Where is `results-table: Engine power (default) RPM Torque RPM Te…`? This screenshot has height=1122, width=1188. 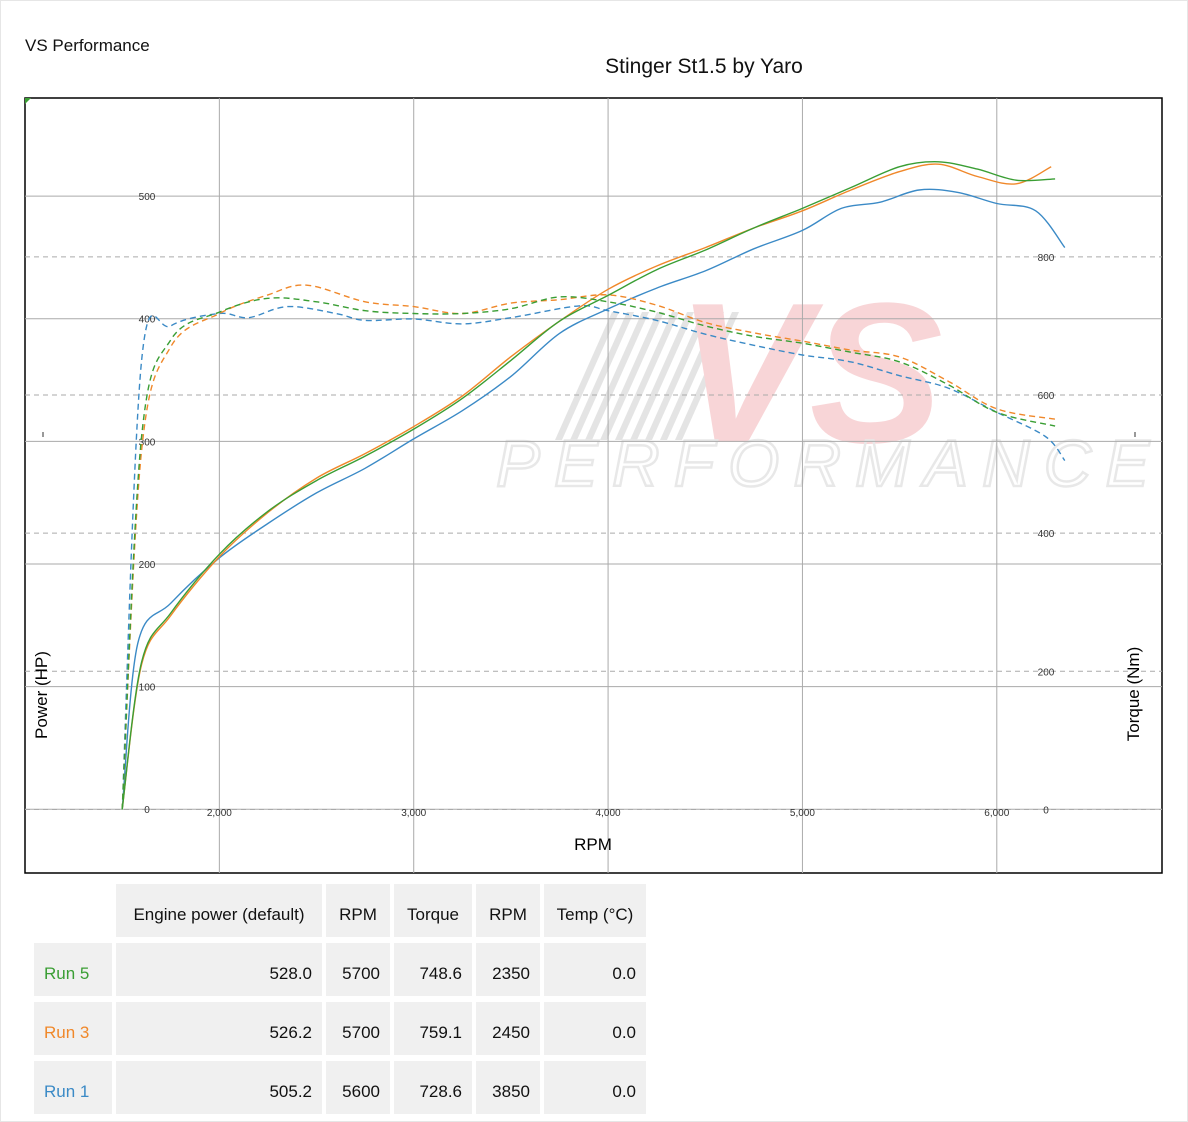 results-table: Engine power (default) RPM Torque RPM Te… is located at coordinates (340, 999).